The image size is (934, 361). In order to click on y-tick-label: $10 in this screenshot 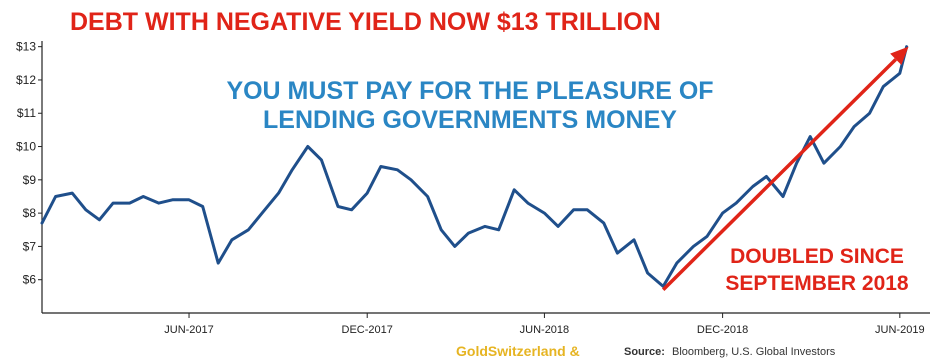, I will do `click(26, 147)`.